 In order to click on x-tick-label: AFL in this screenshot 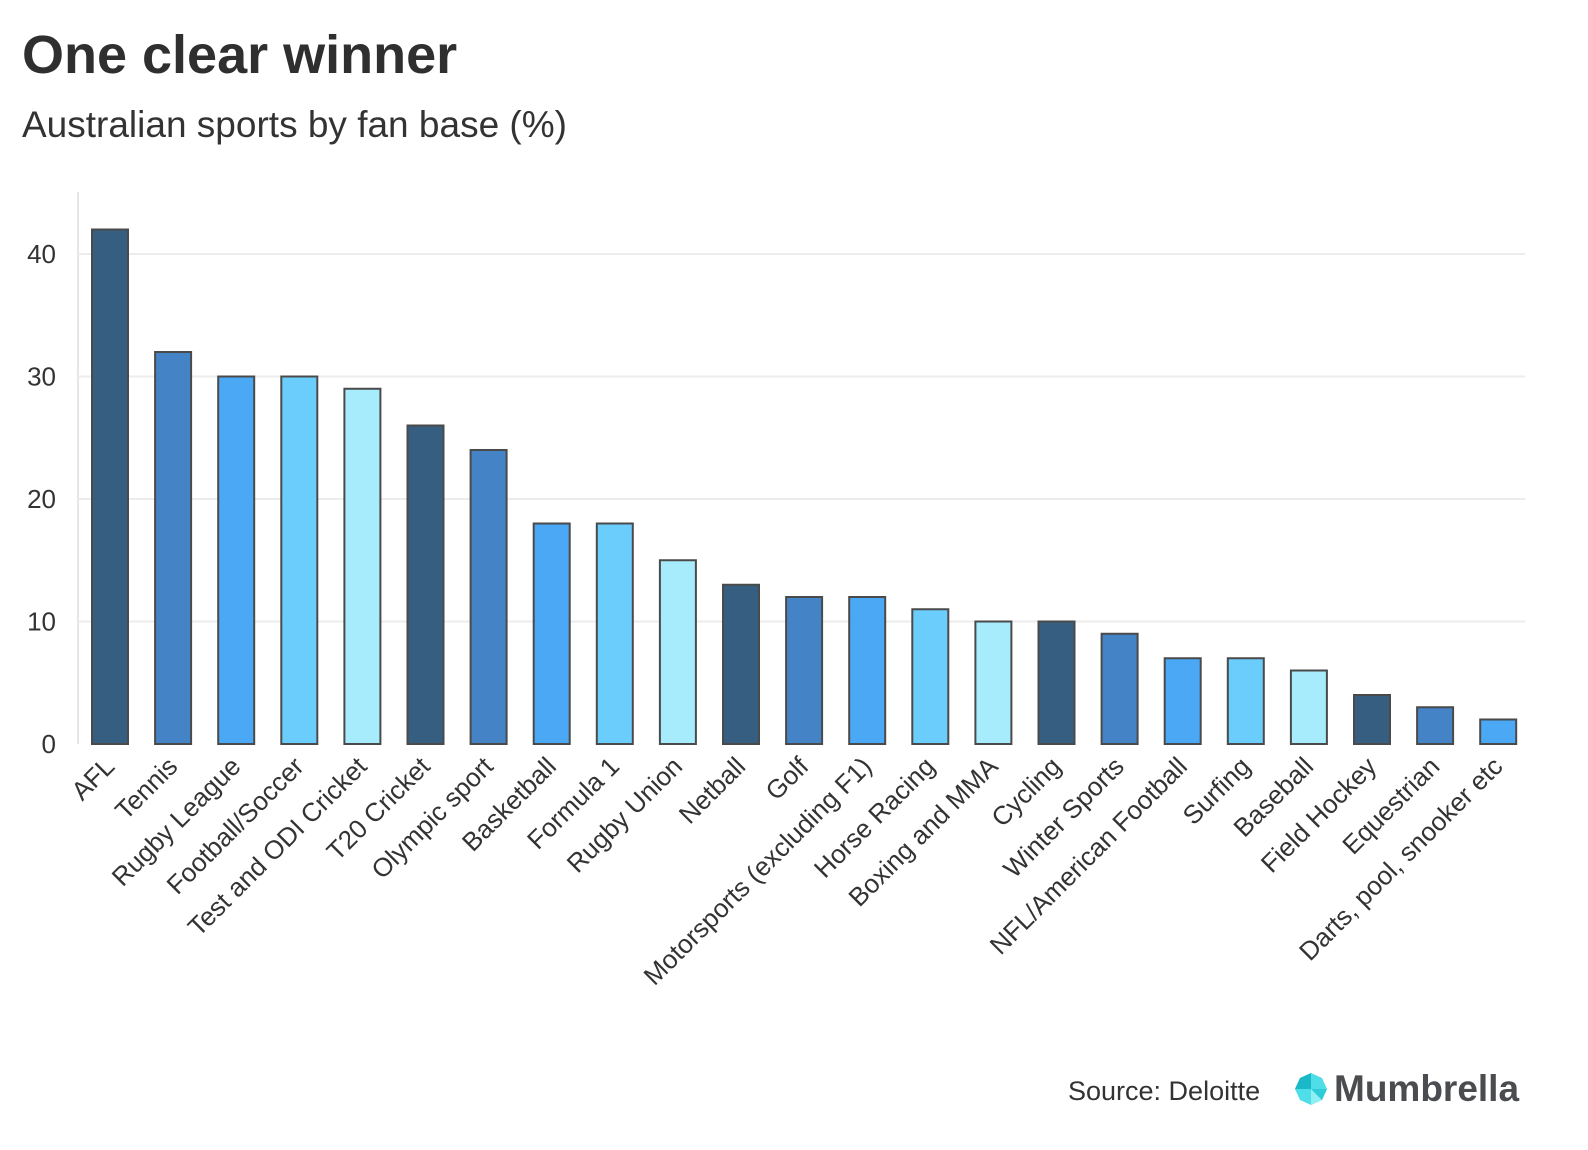, I will do `click(92, 778)`.